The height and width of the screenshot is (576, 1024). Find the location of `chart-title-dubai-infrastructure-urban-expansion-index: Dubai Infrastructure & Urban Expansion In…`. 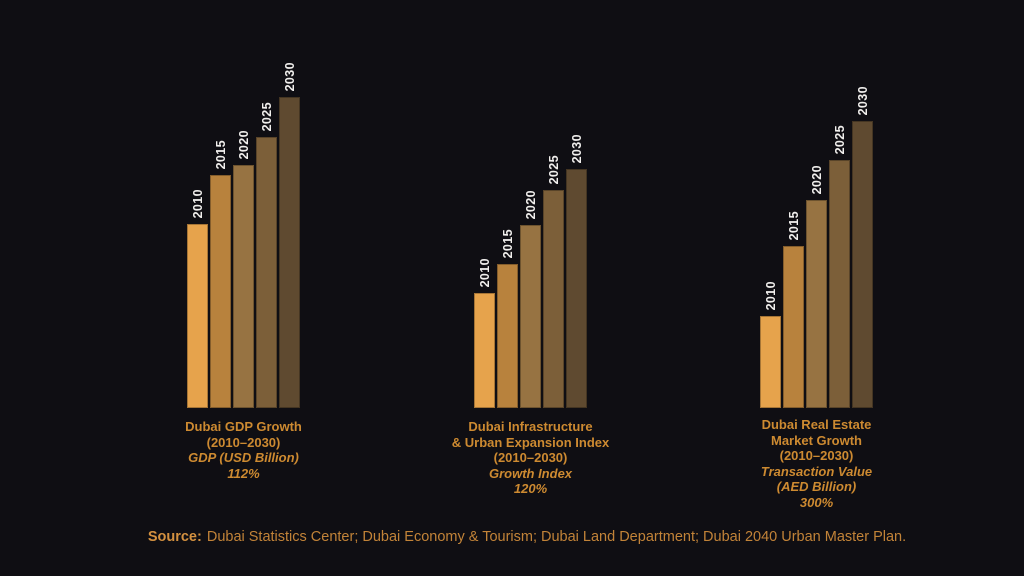

chart-title-dubai-infrastructure-urban-expansion-index: Dubai Infrastructure & Urban Expansion In… is located at coordinates (531, 458).